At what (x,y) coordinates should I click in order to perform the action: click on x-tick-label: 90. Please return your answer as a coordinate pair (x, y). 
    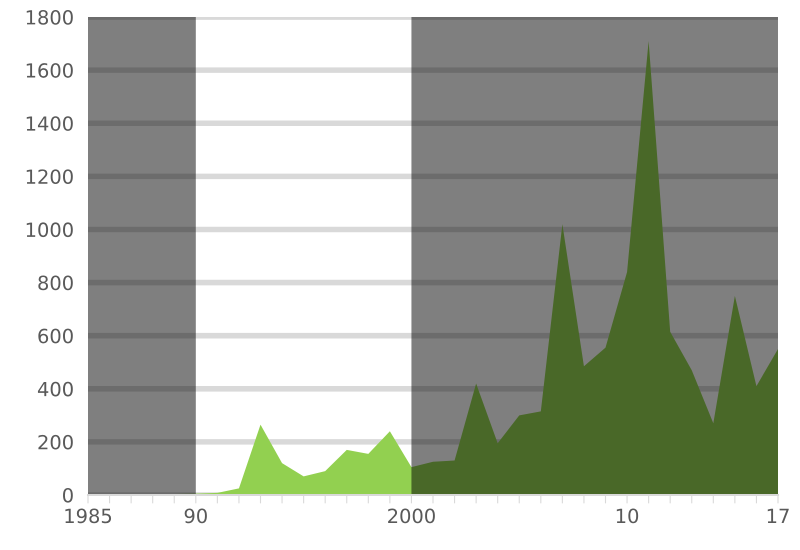
    Looking at the image, I should click on (195, 516).